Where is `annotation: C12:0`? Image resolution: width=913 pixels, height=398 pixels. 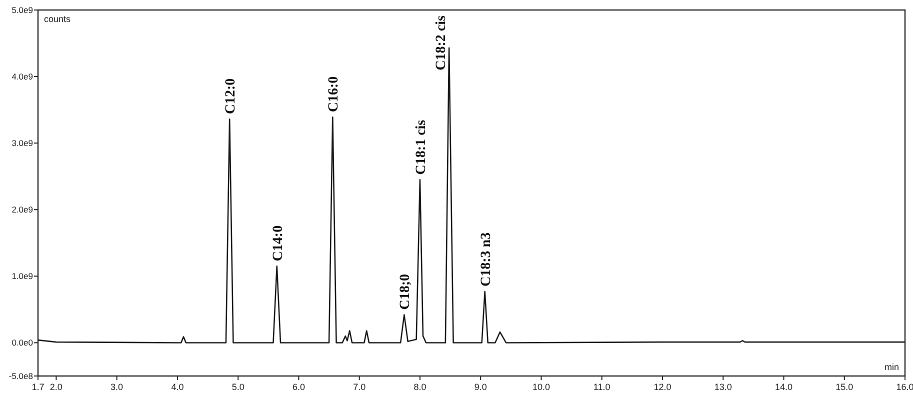 annotation: C12:0 is located at coordinates (231, 96).